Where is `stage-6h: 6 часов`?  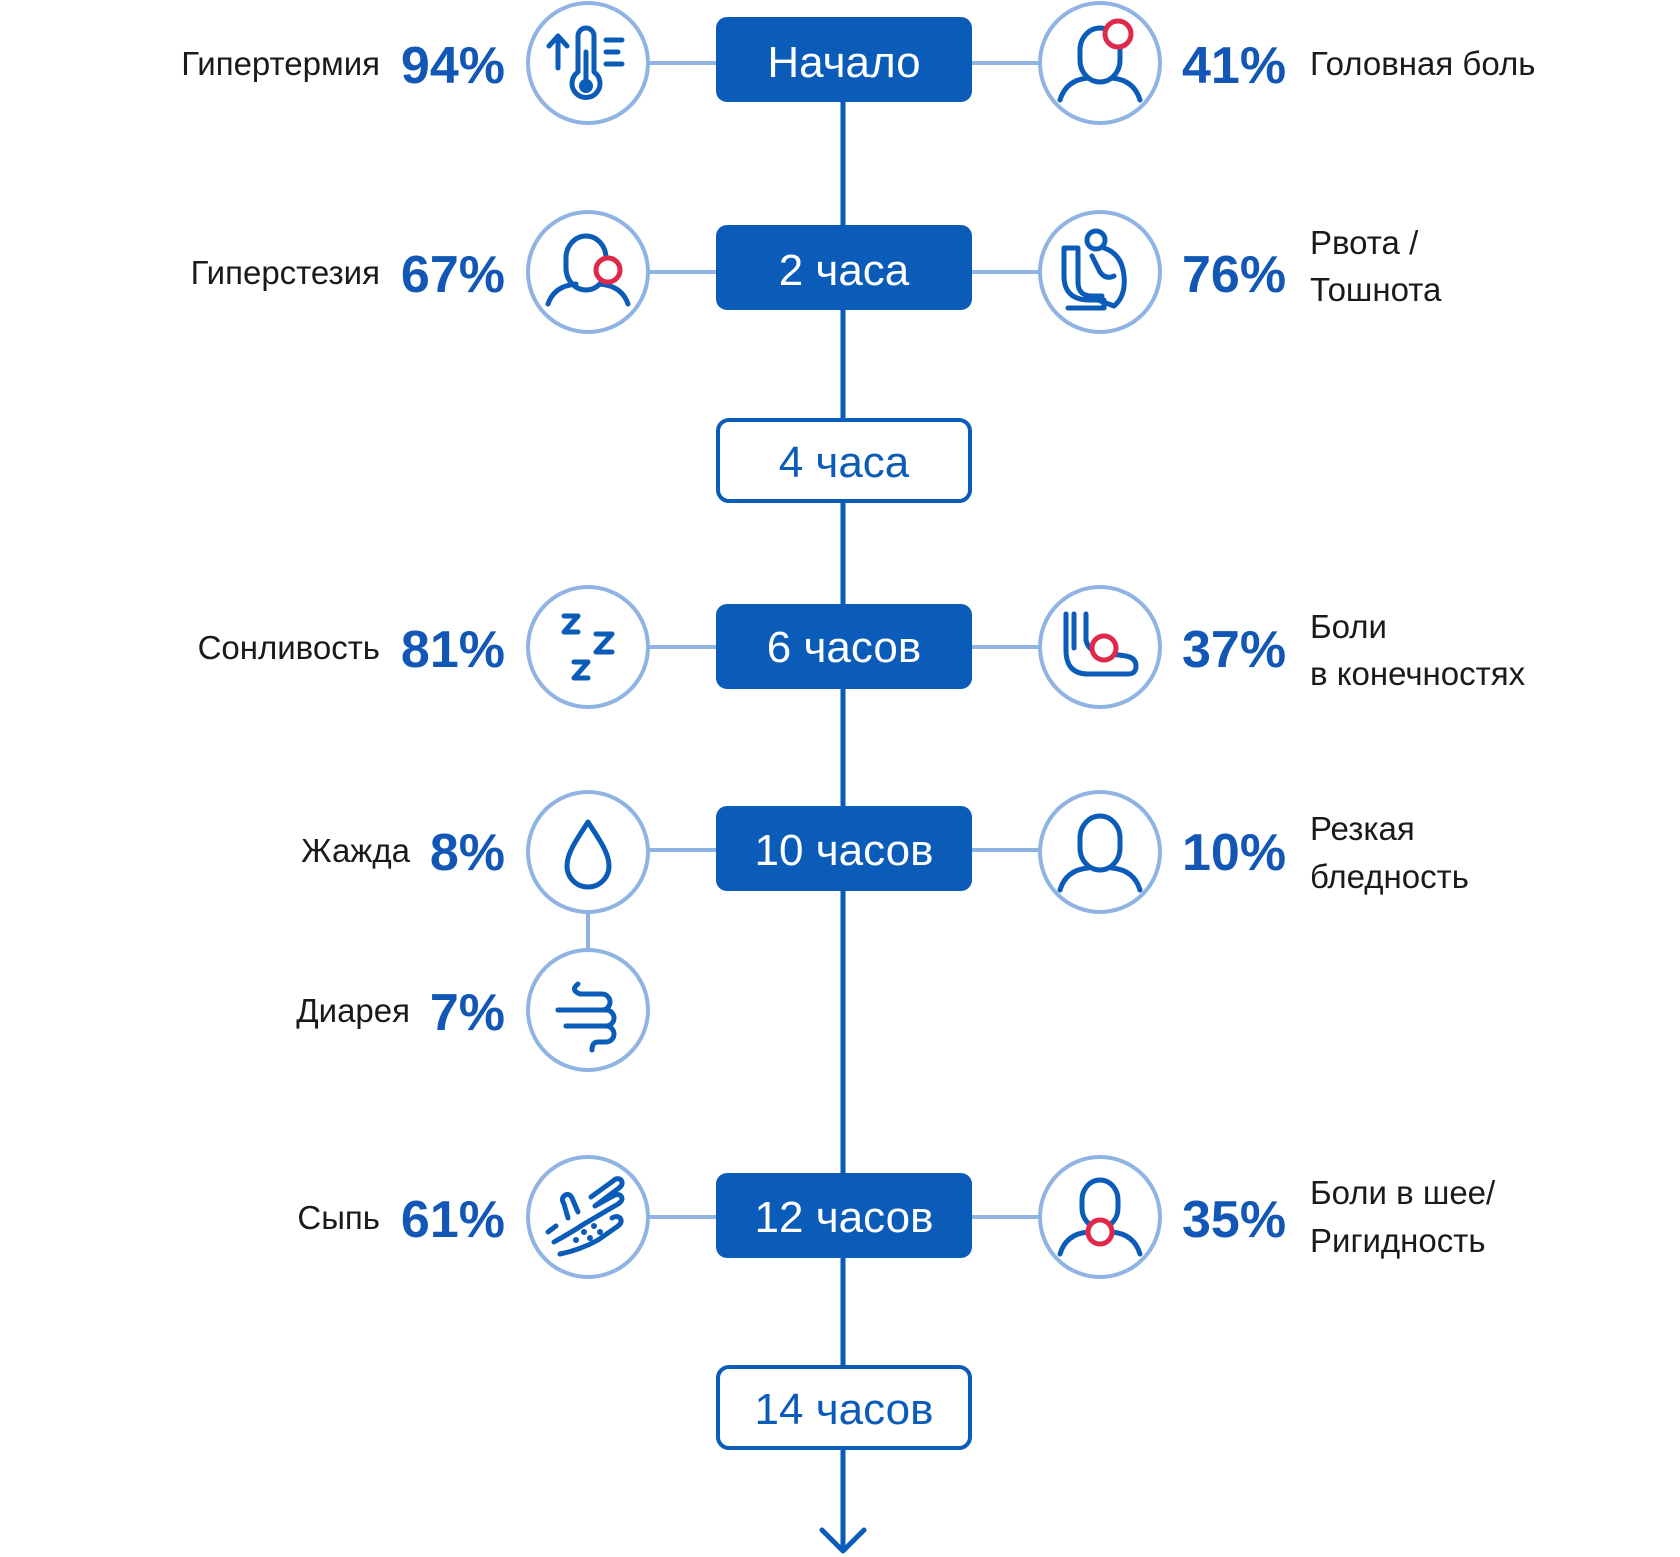
stage-6h: 6 часов is located at coordinates (844, 646).